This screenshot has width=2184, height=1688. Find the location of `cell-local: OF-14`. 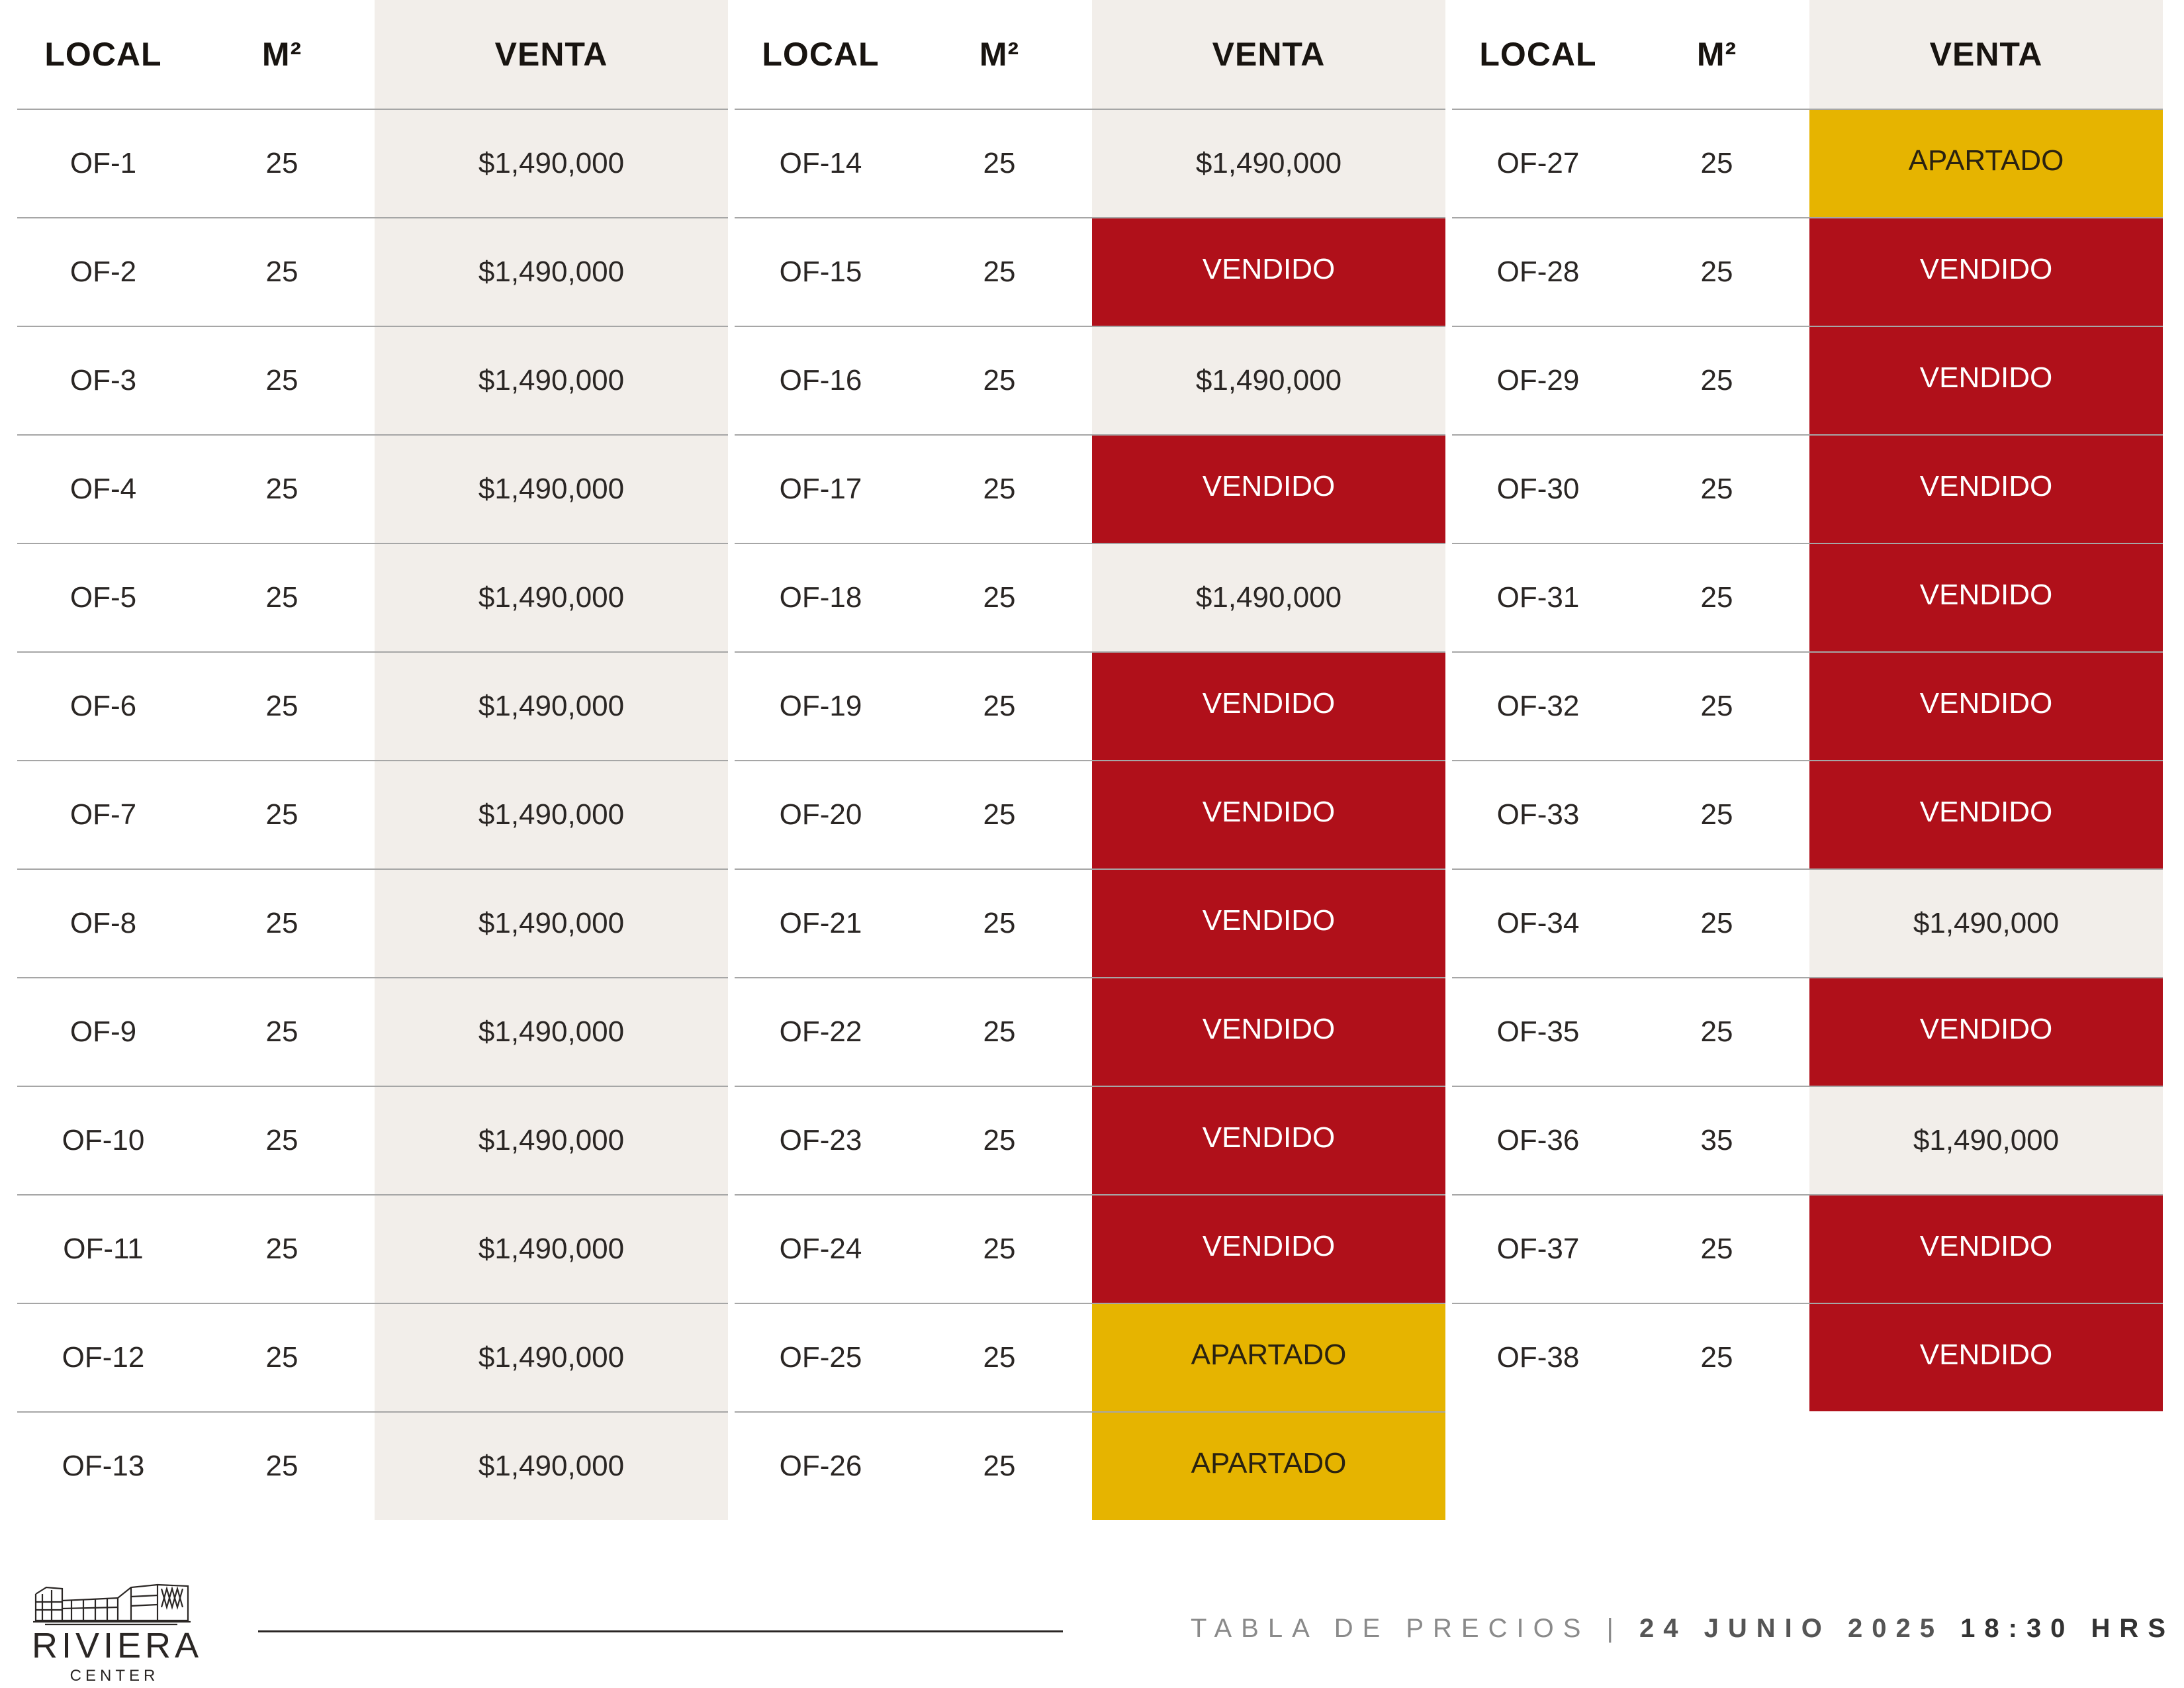

cell-local: OF-14 is located at coordinates (820, 163).